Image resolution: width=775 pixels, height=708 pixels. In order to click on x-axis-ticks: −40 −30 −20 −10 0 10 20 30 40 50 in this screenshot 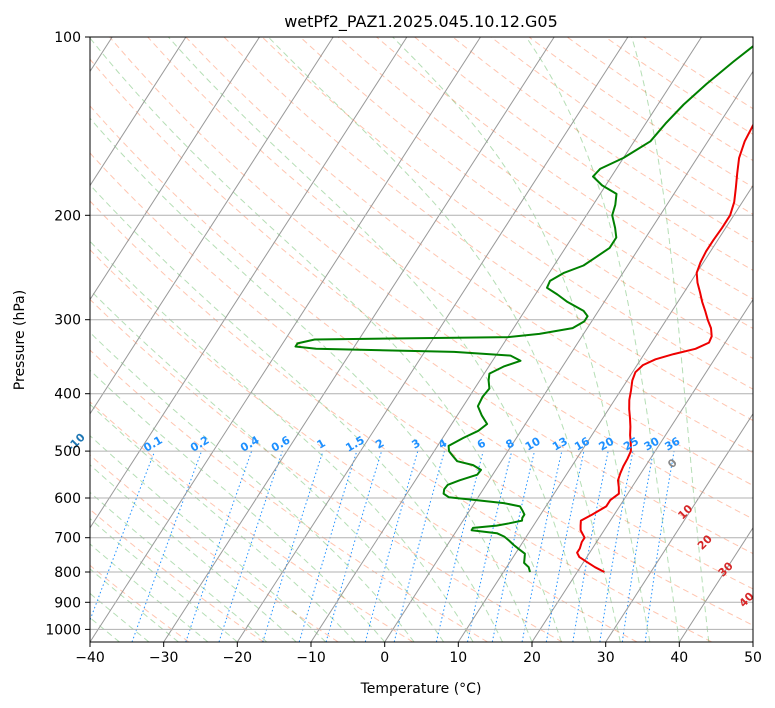, I will do `click(418, 654)`.